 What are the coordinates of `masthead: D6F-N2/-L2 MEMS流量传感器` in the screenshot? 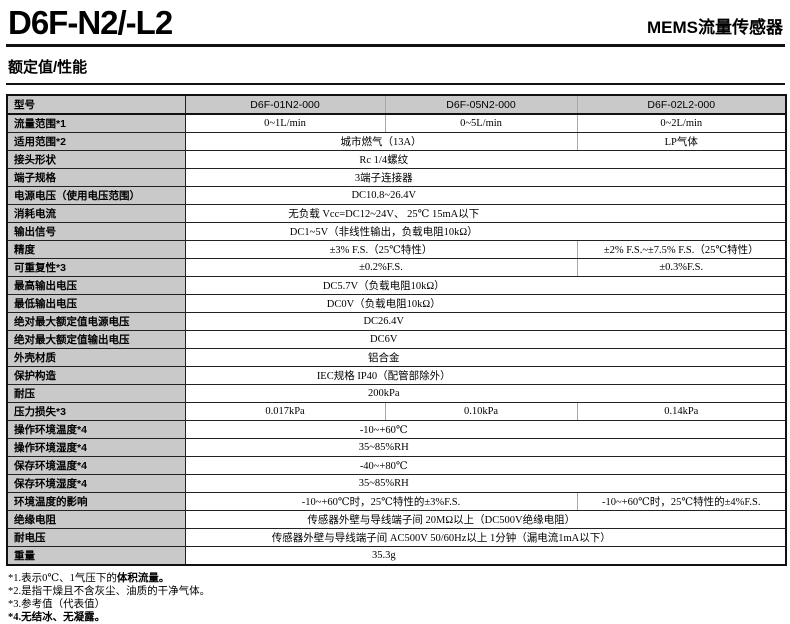 It's located at (395, 25).